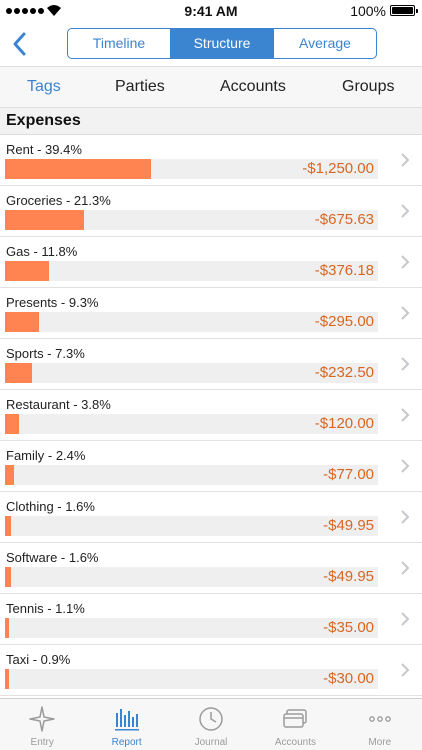  Describe the element at coordinates (191, 628) in the screenshot. I see `bar-track: -$35.00` at that location.